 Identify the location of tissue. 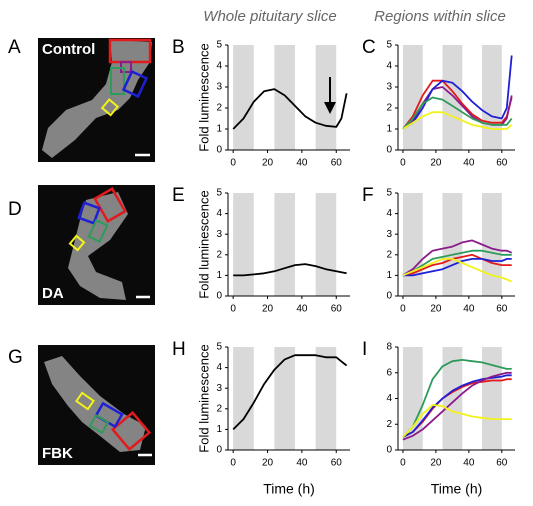
(95, 404).